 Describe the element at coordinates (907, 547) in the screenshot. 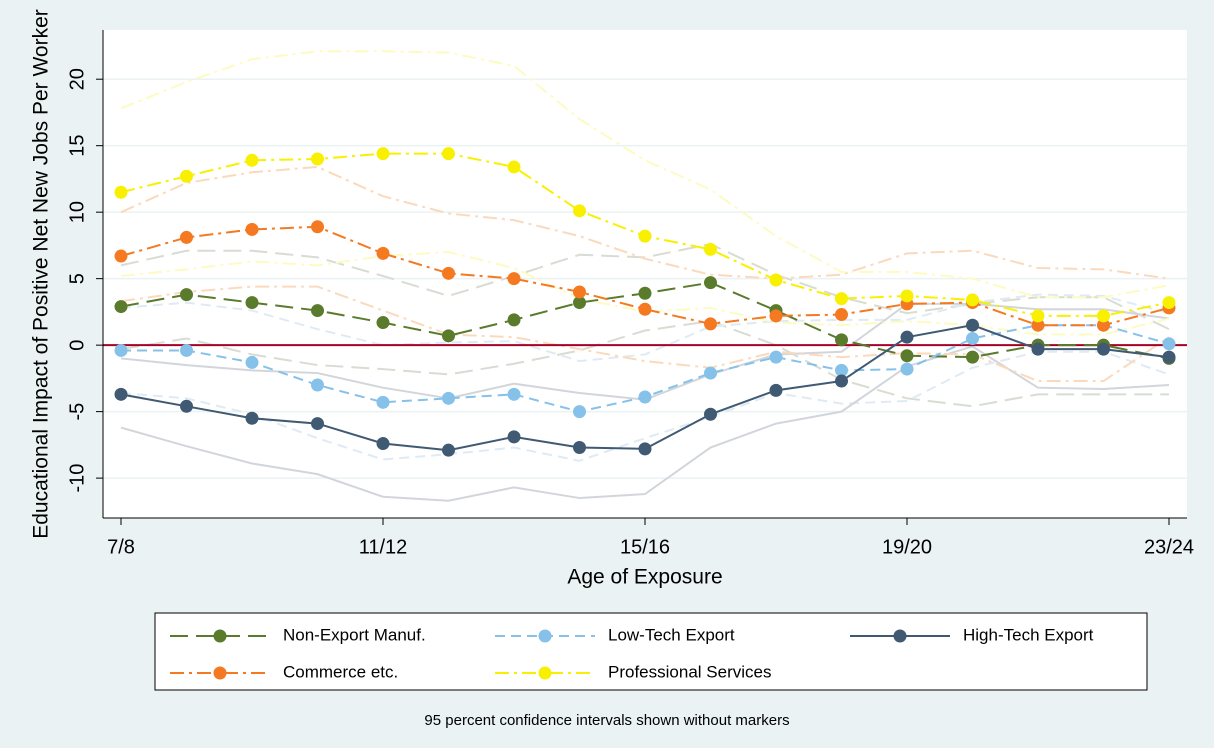

I see `x-tick-label: 19/20` at that location.